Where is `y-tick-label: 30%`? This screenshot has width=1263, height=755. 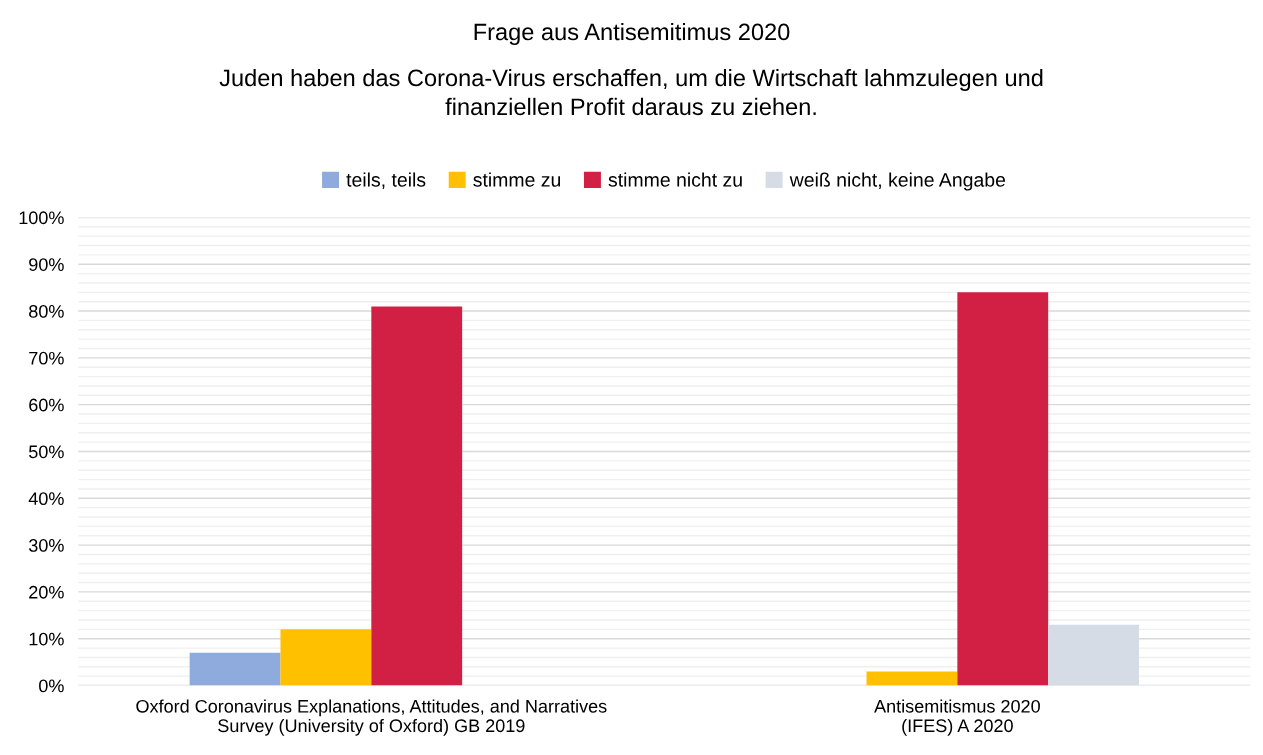 y-tick-label: 30% is located at coordinates (46, 545).